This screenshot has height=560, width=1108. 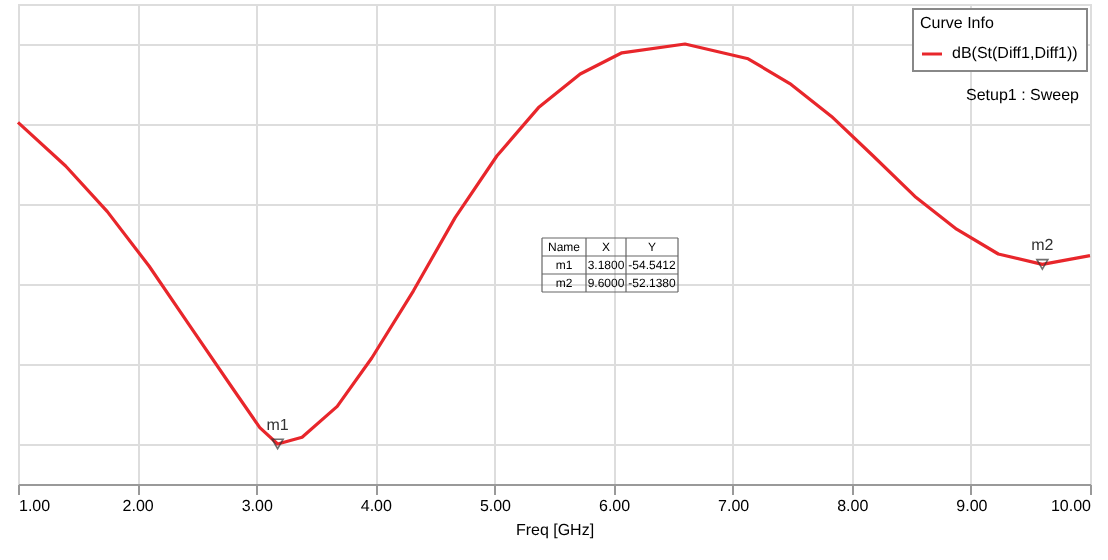 I want to click on x-tick-label: 8.00, so click(x=853, y=506).